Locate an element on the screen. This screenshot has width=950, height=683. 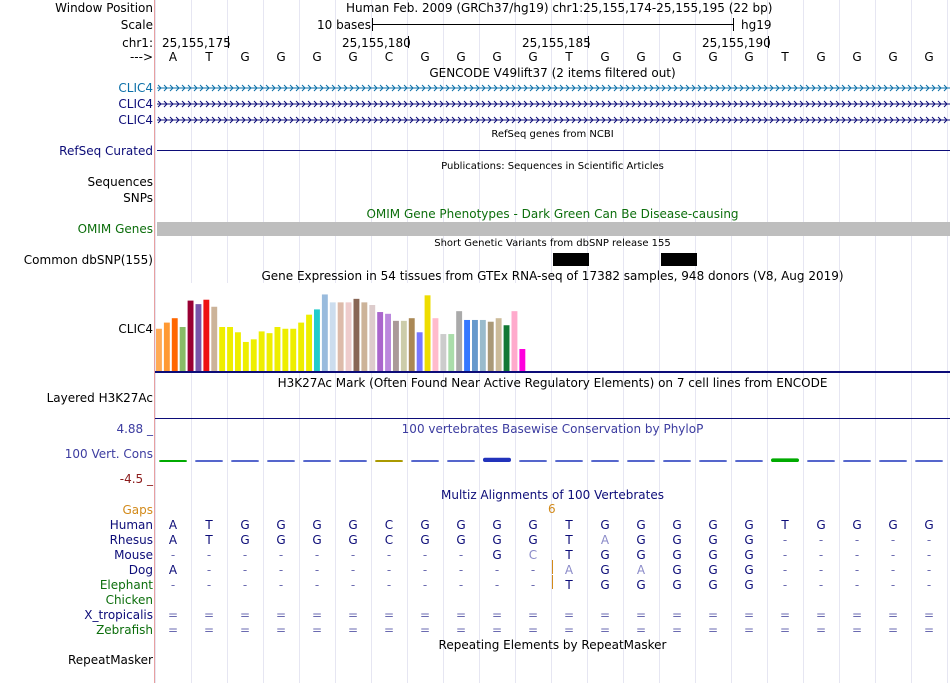
gtex-gene-label: CLIC4 is located at coordinates (135, 329).